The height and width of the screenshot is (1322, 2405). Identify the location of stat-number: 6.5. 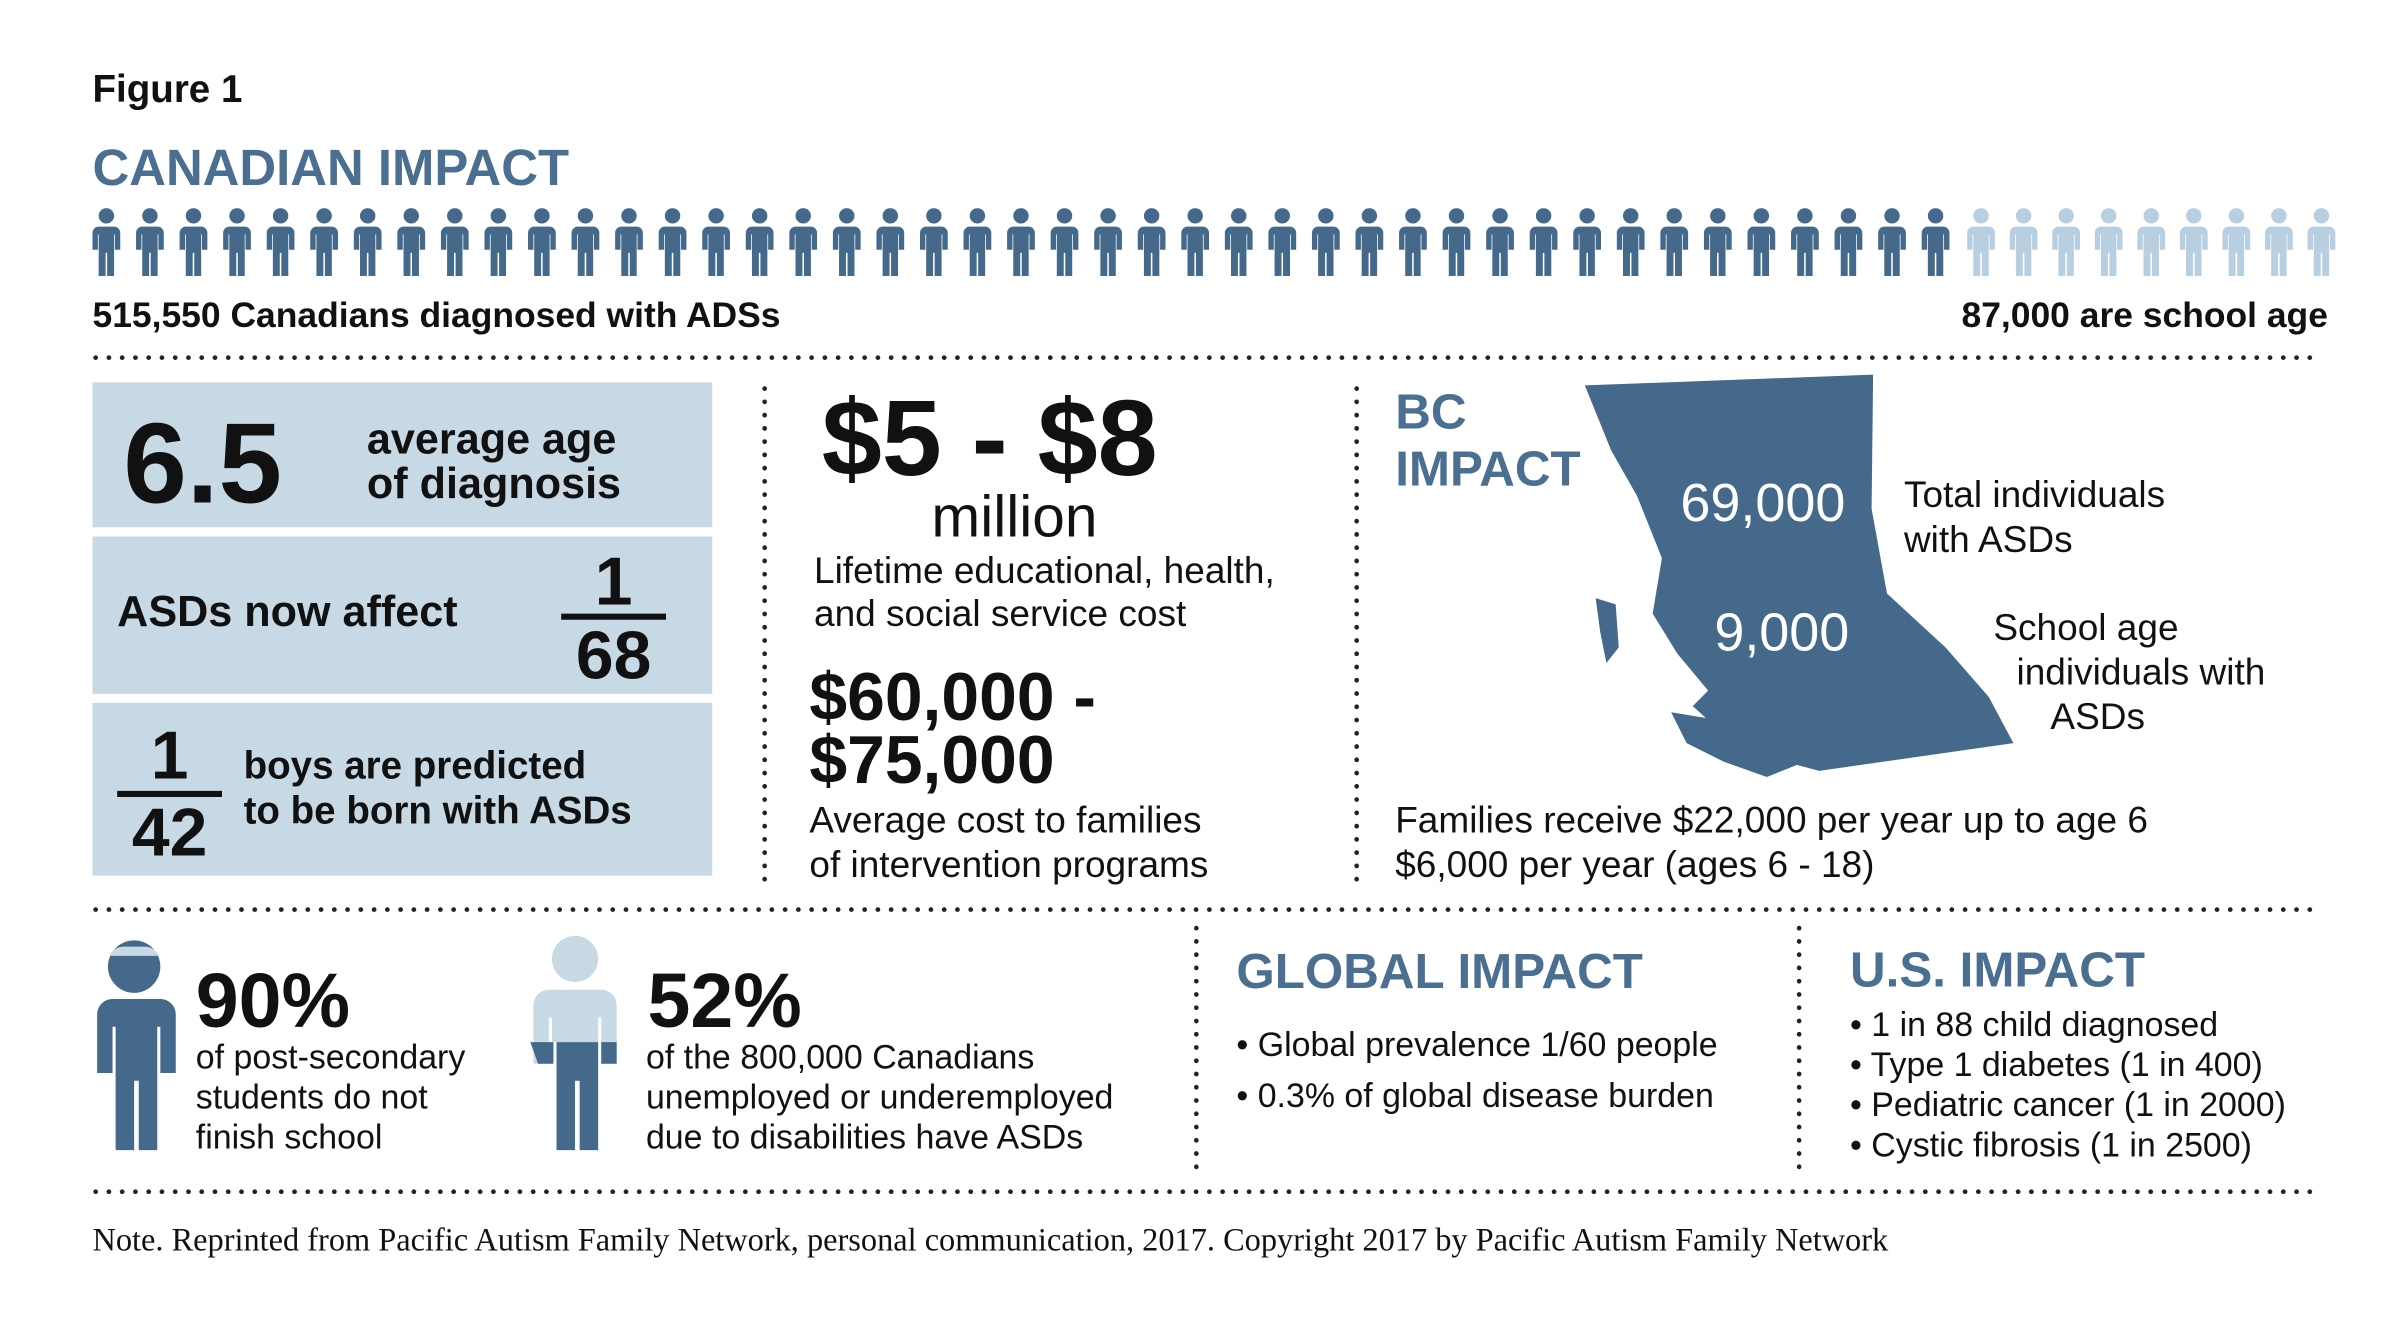
(202, 464).